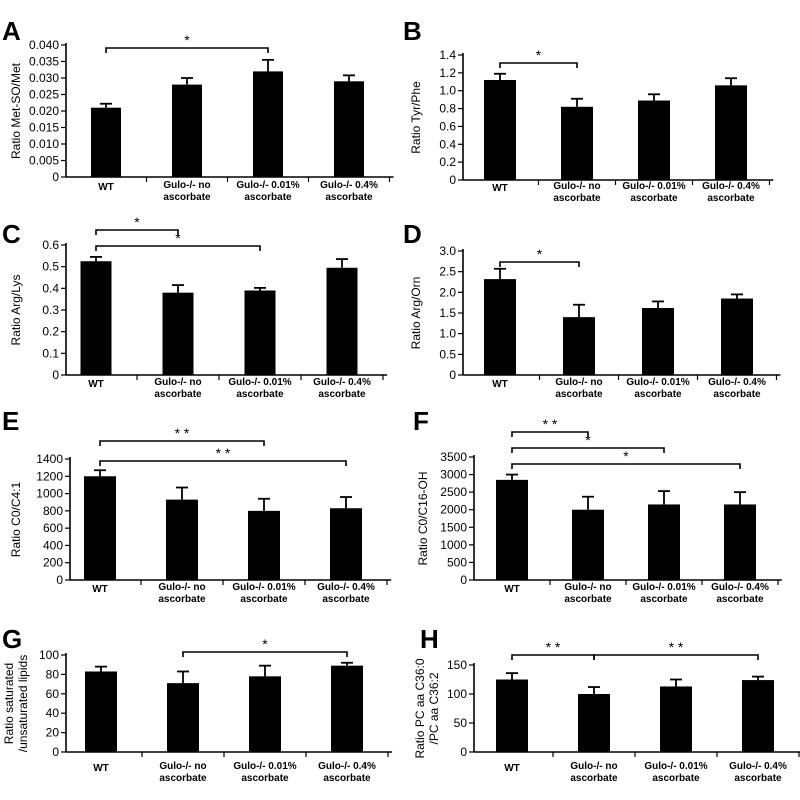  I want to click on y-tick-label: 80, so click(53, 674).